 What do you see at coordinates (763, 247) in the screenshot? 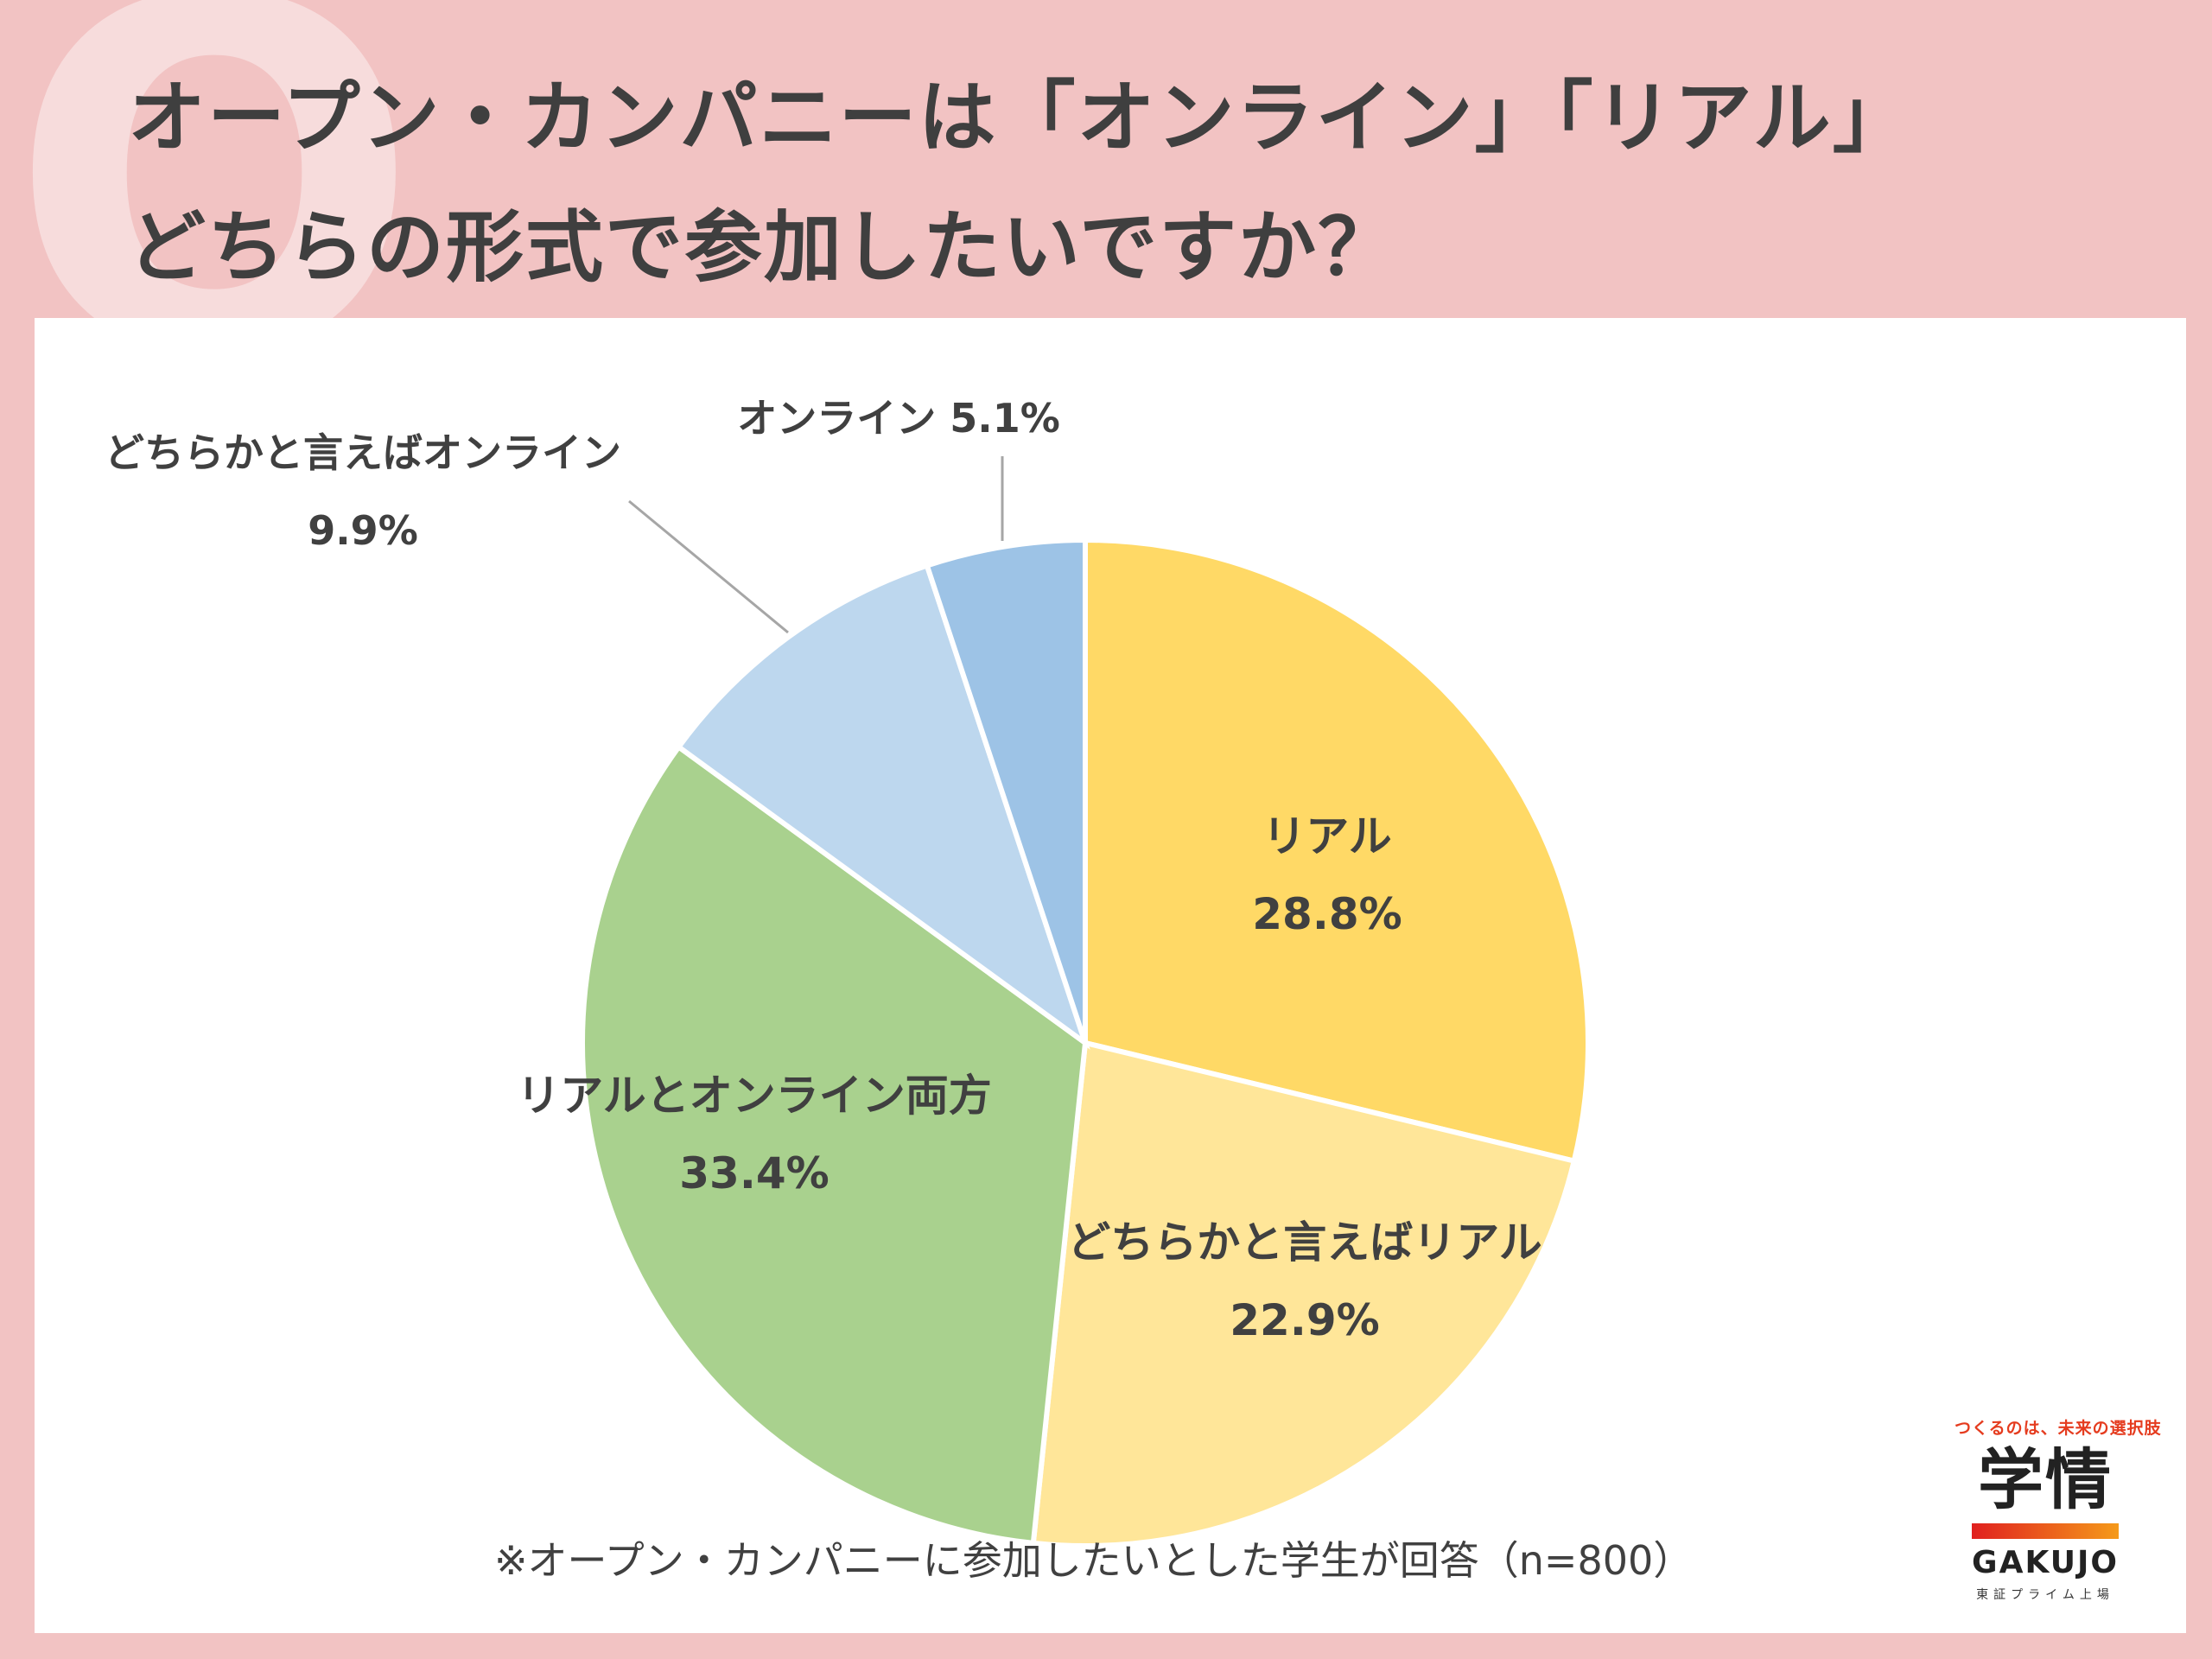
I see `title-line-2: どちらの形式で参加したいですか？` at bounding box center [763, 247].